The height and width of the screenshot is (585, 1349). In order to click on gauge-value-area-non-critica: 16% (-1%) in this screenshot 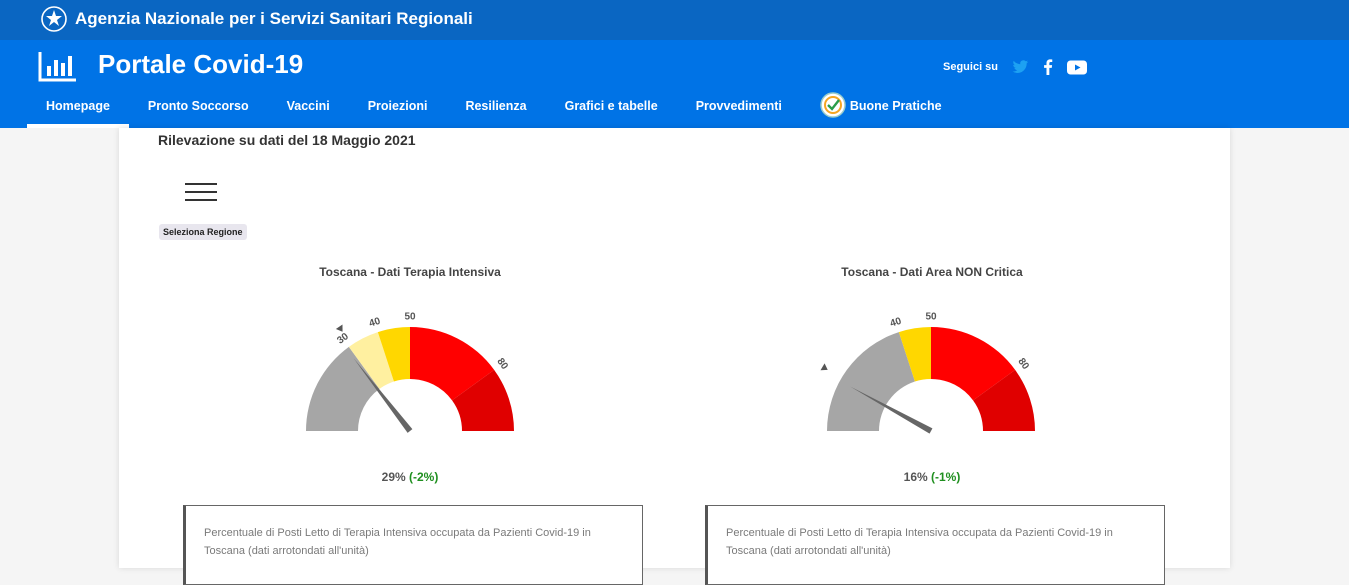, I will do `click(932, 477)`.